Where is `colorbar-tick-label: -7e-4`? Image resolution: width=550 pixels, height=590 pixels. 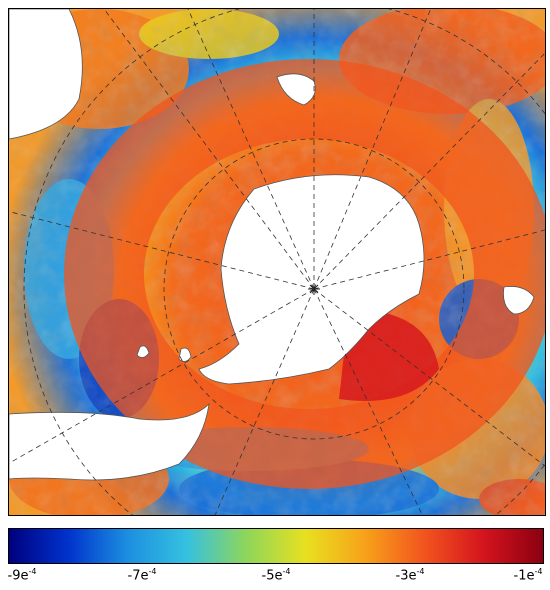 colorbar-tick-label: -7e-4 is located at coordinates (142, 575).